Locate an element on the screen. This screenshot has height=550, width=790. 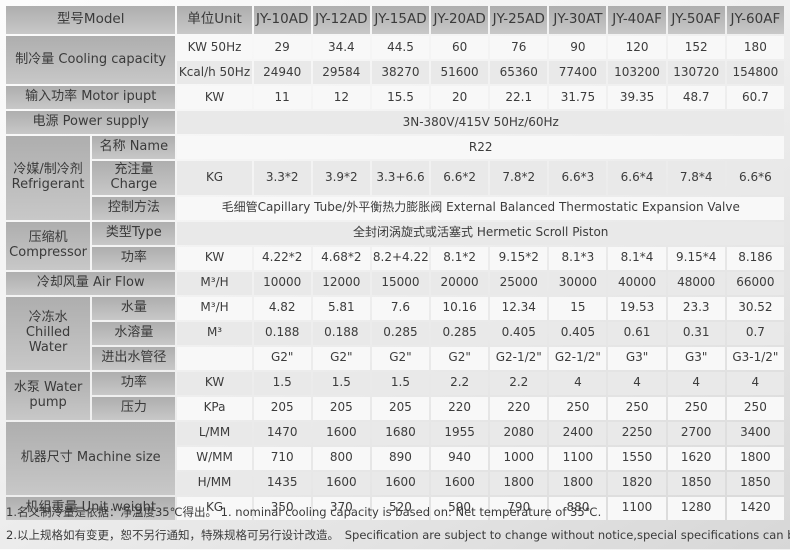
spec-value-cell: 3400 is located at coordinates (755, 433).